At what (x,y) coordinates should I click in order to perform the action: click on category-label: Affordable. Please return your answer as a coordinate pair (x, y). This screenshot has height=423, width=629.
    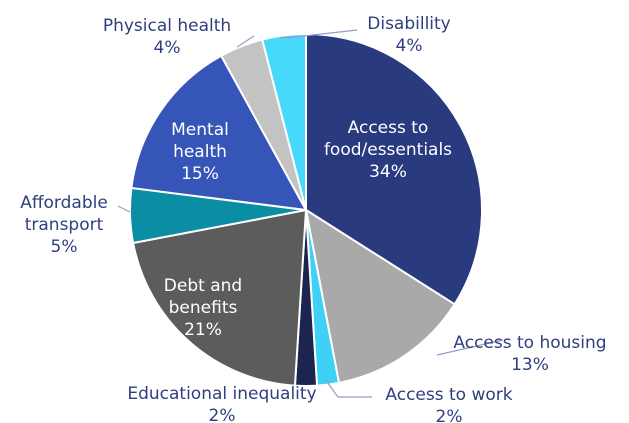
    Looking at the image, I should click on (64, 203).